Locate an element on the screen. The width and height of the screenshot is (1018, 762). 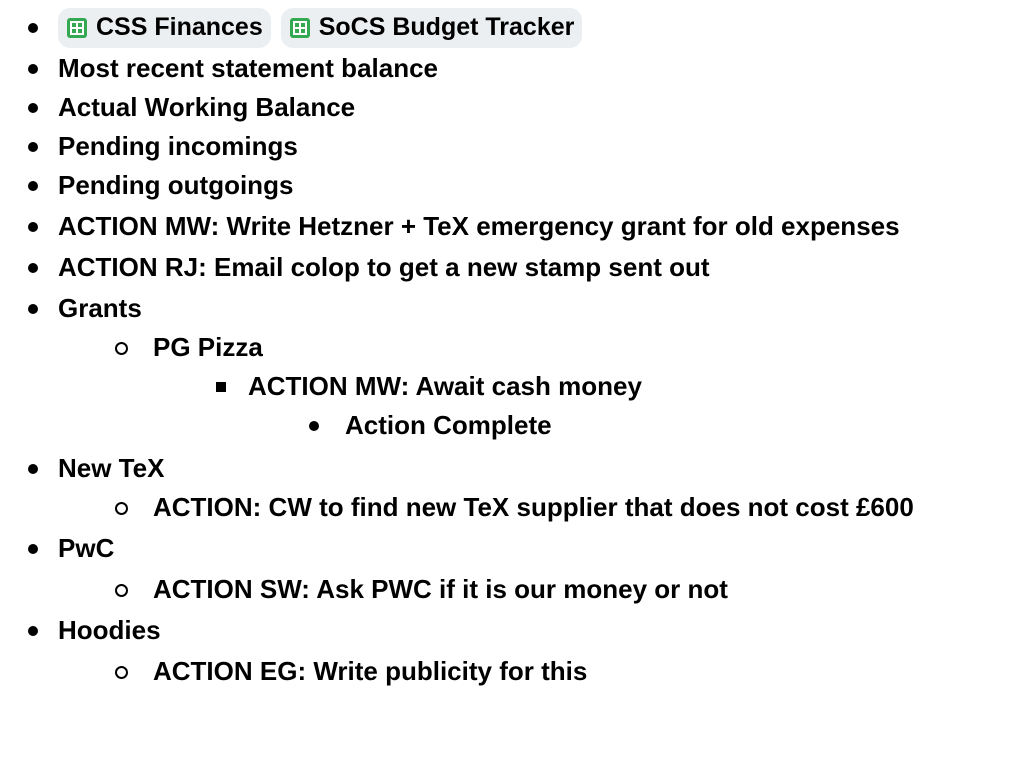
item-text: ACTION MW: Await cash money is located at coordinates (445, 386).